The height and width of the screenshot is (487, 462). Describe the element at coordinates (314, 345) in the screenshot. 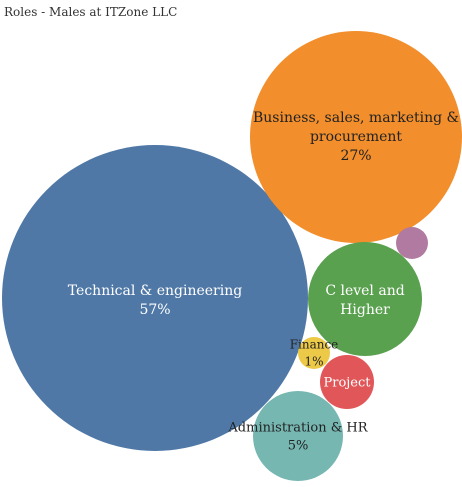

I see `bubble-label-finance: Finance` at that location.